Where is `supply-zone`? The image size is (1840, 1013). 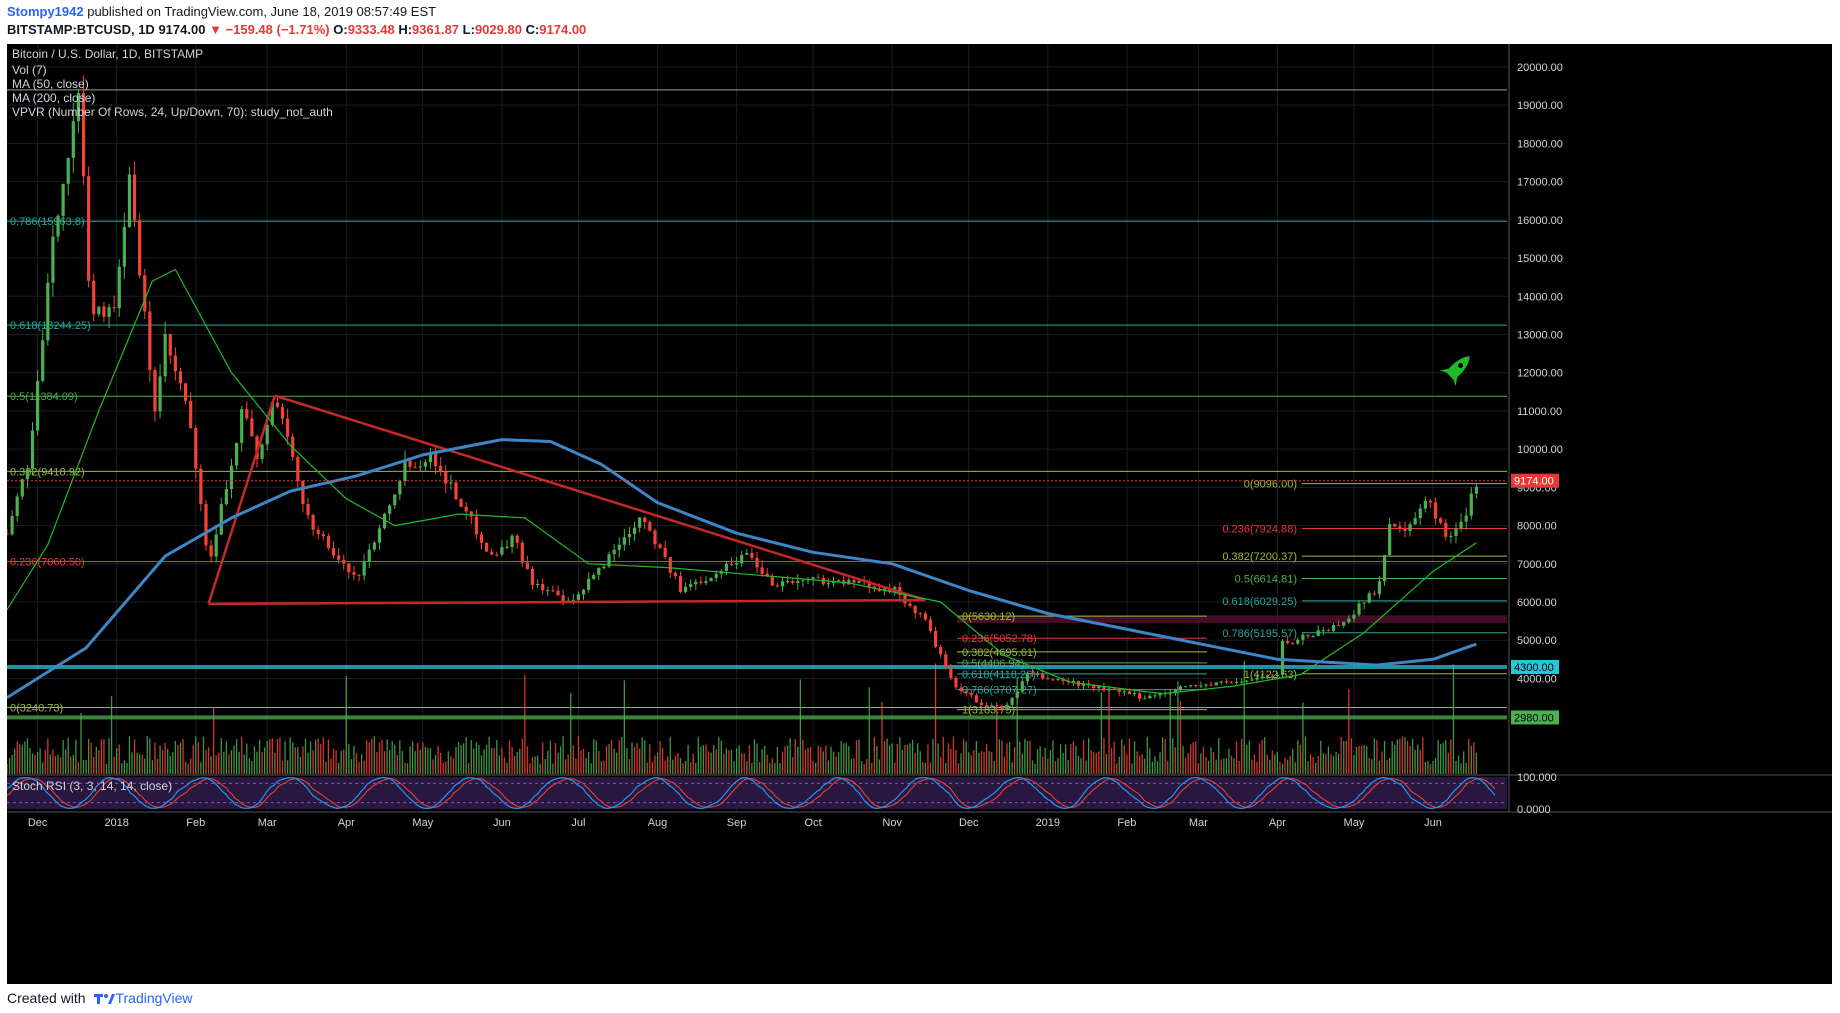 supply-zone is located at coordinates (1232, 619).